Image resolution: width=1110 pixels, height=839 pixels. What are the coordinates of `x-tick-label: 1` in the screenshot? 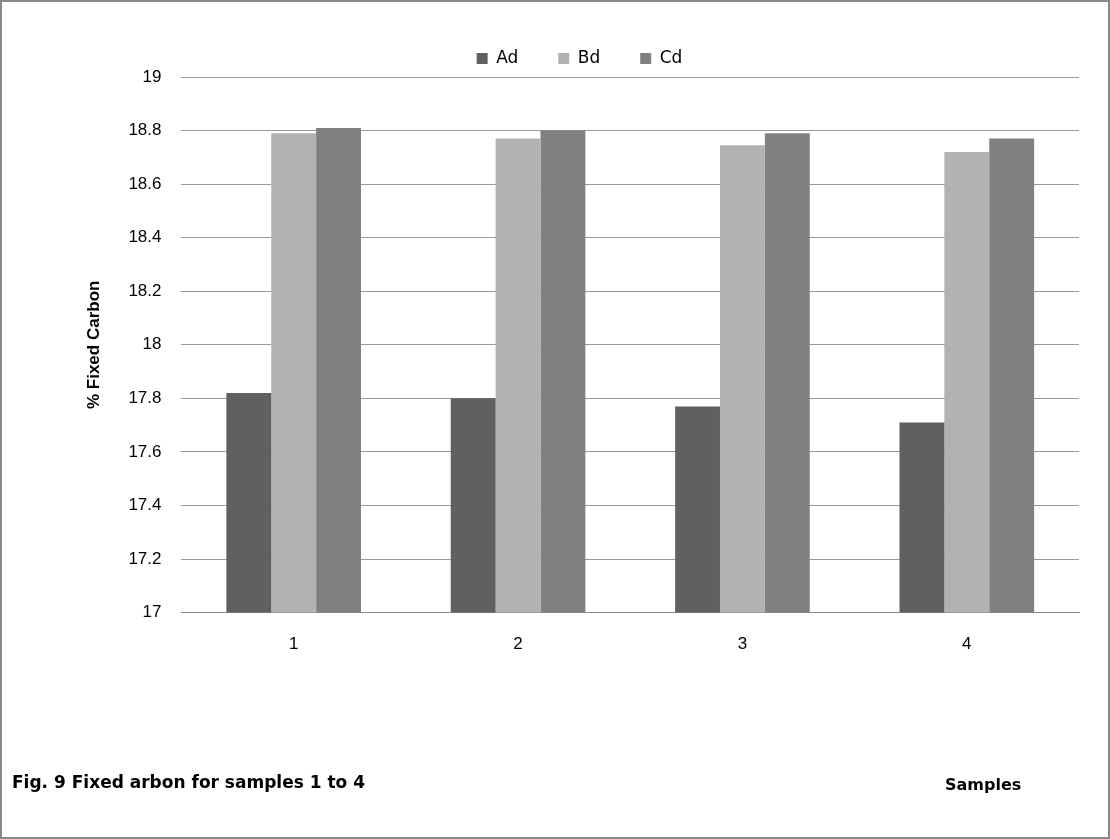 It's located at (293, 644).